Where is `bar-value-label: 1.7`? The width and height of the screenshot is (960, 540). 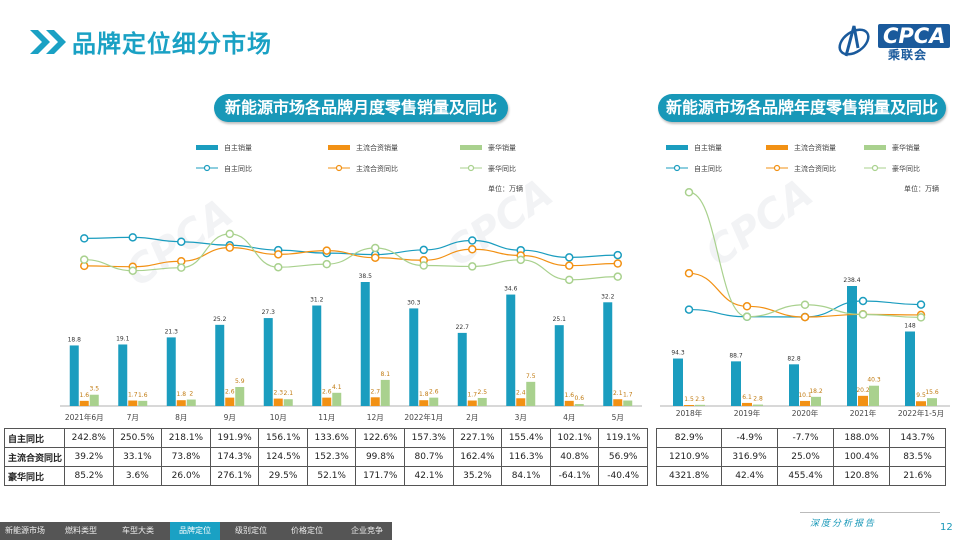
bar-value-label: 1.7 is located at coordinates (628, 395).